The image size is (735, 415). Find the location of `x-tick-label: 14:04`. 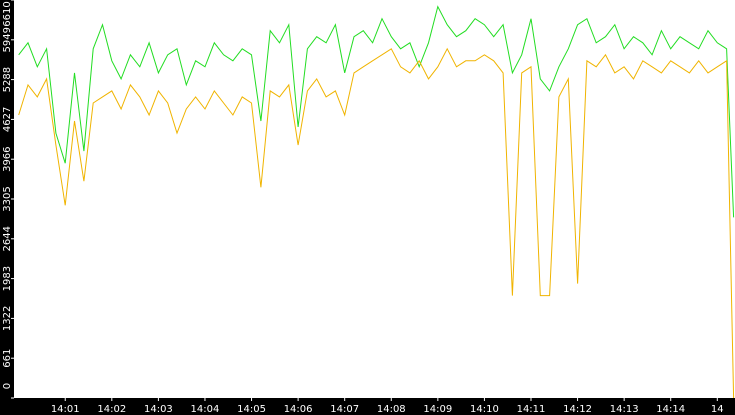

x-tick-label: 14:04 is located at coordinates (205, 409).